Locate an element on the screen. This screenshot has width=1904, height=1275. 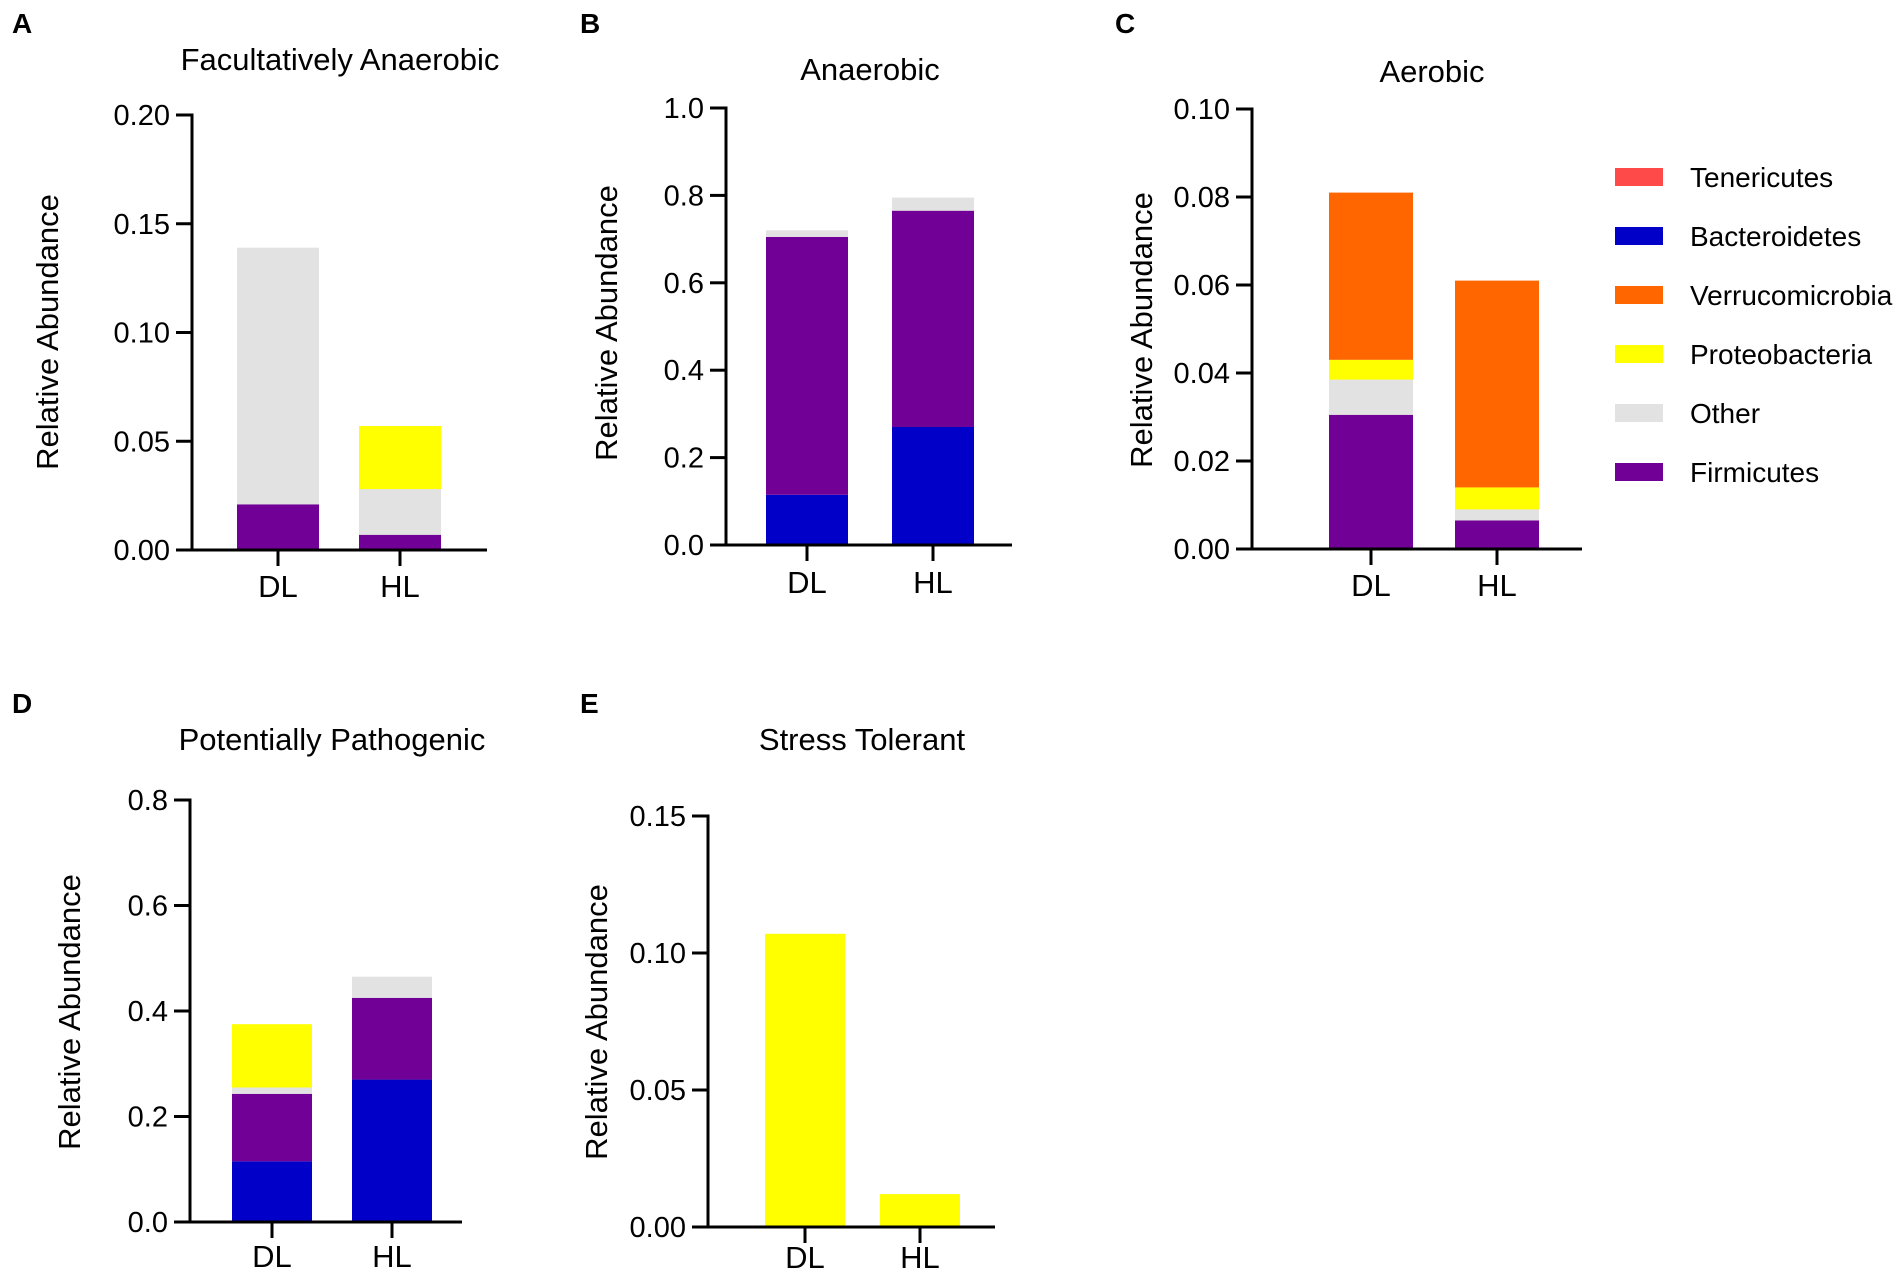
legend-item-firmicutes: Firmicutes is located at coordinates (1717, 472).